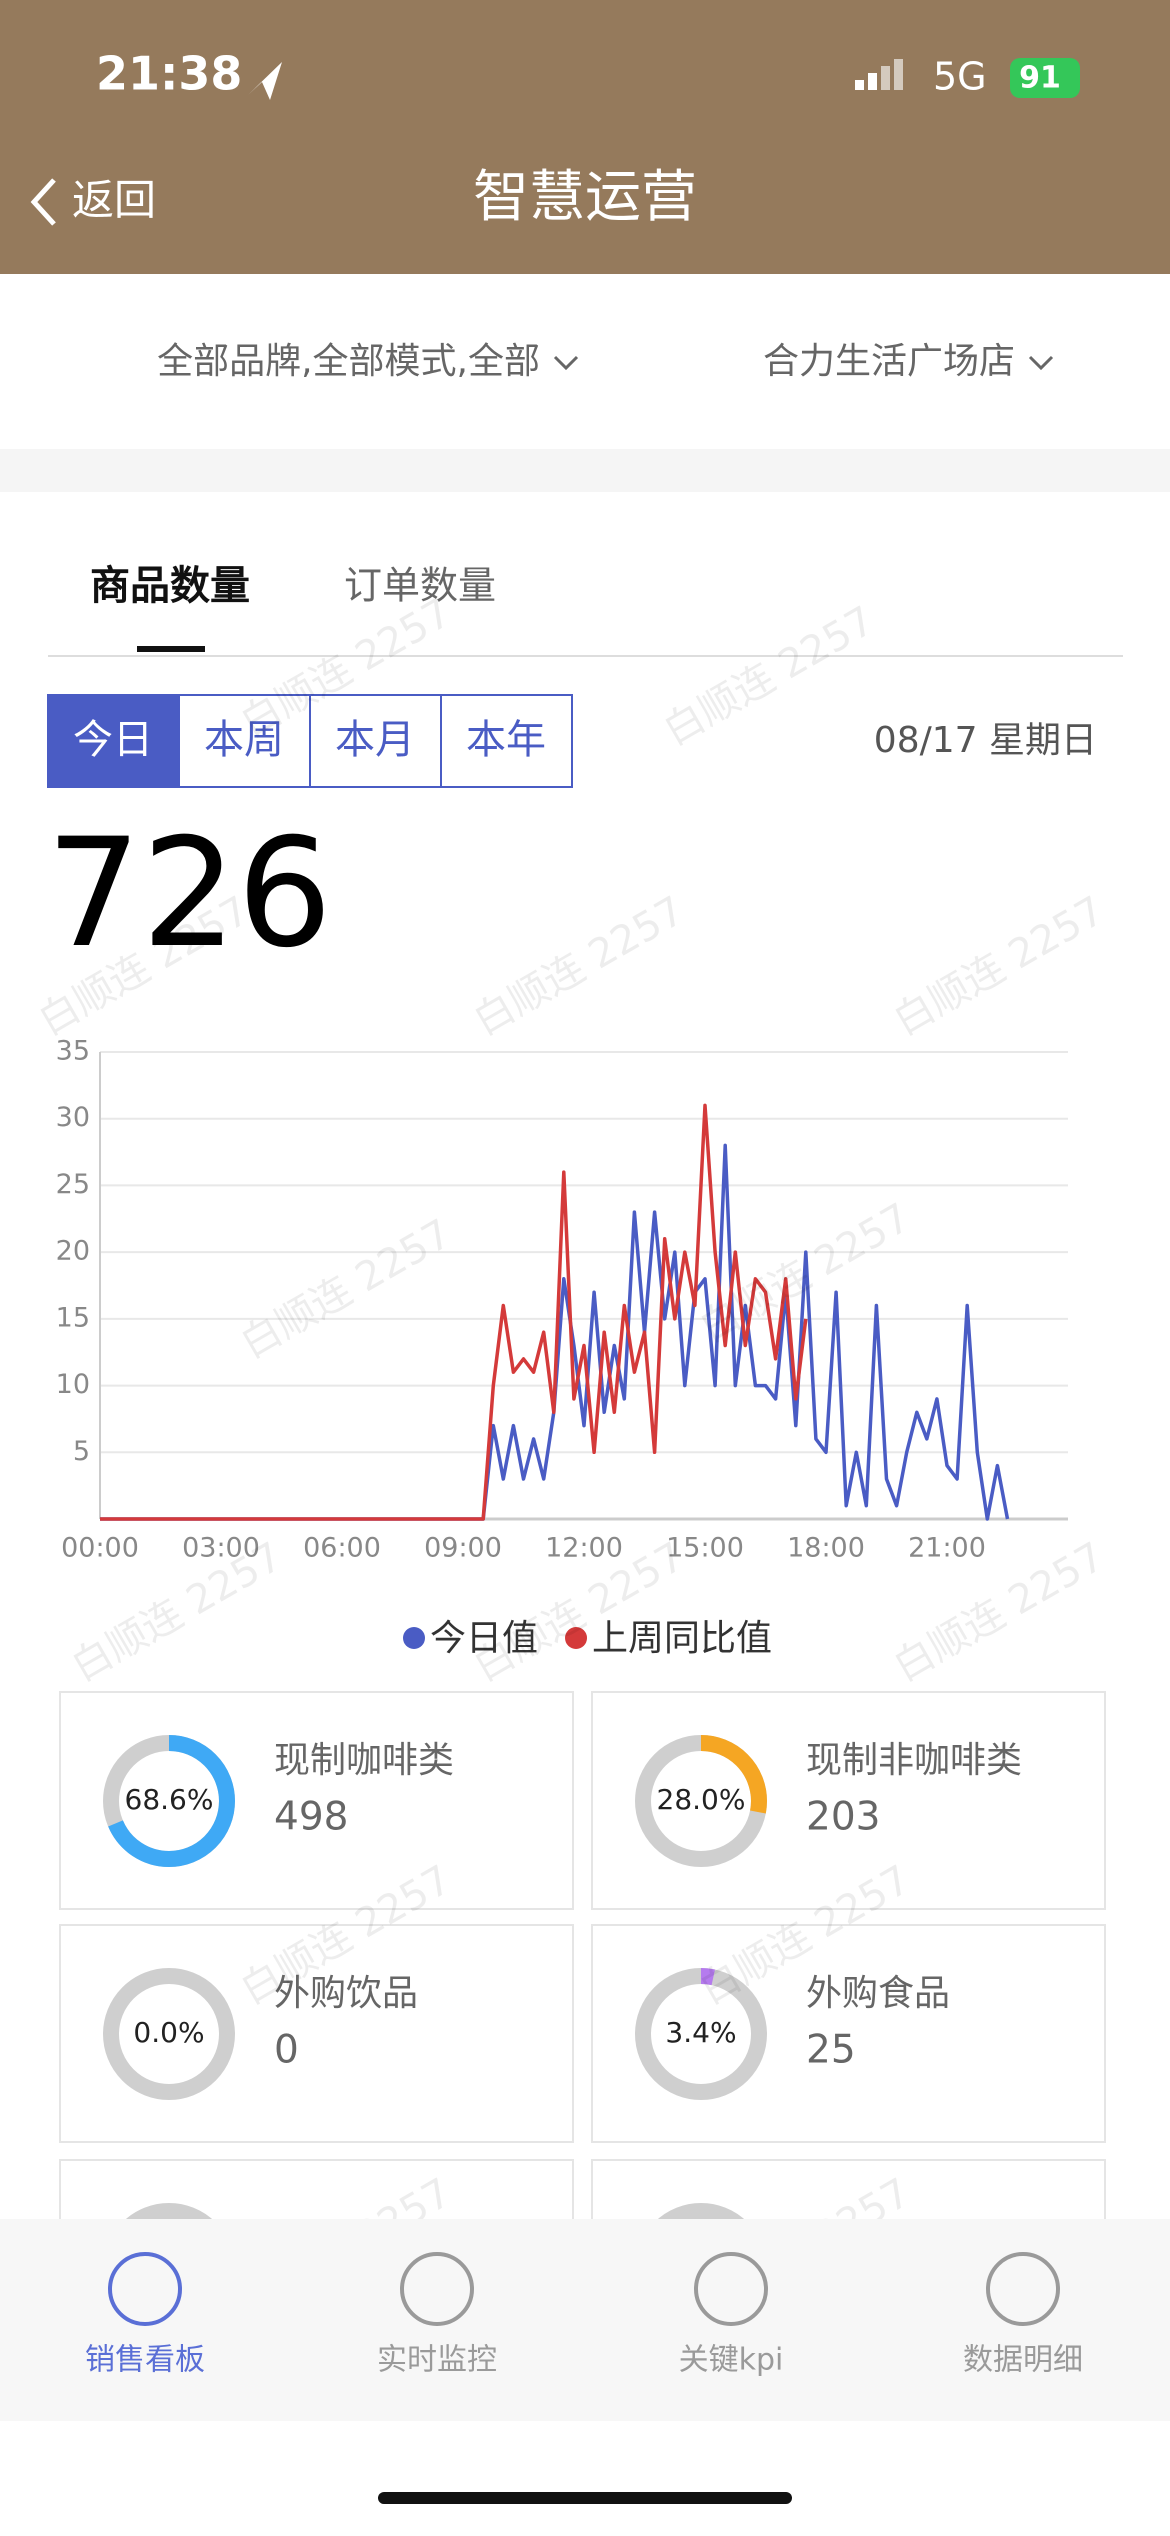 Image resolution: width=1170 pixels, height=2536 pixels. I want to click on percent-label: 0.0%, so click(168, 2032).